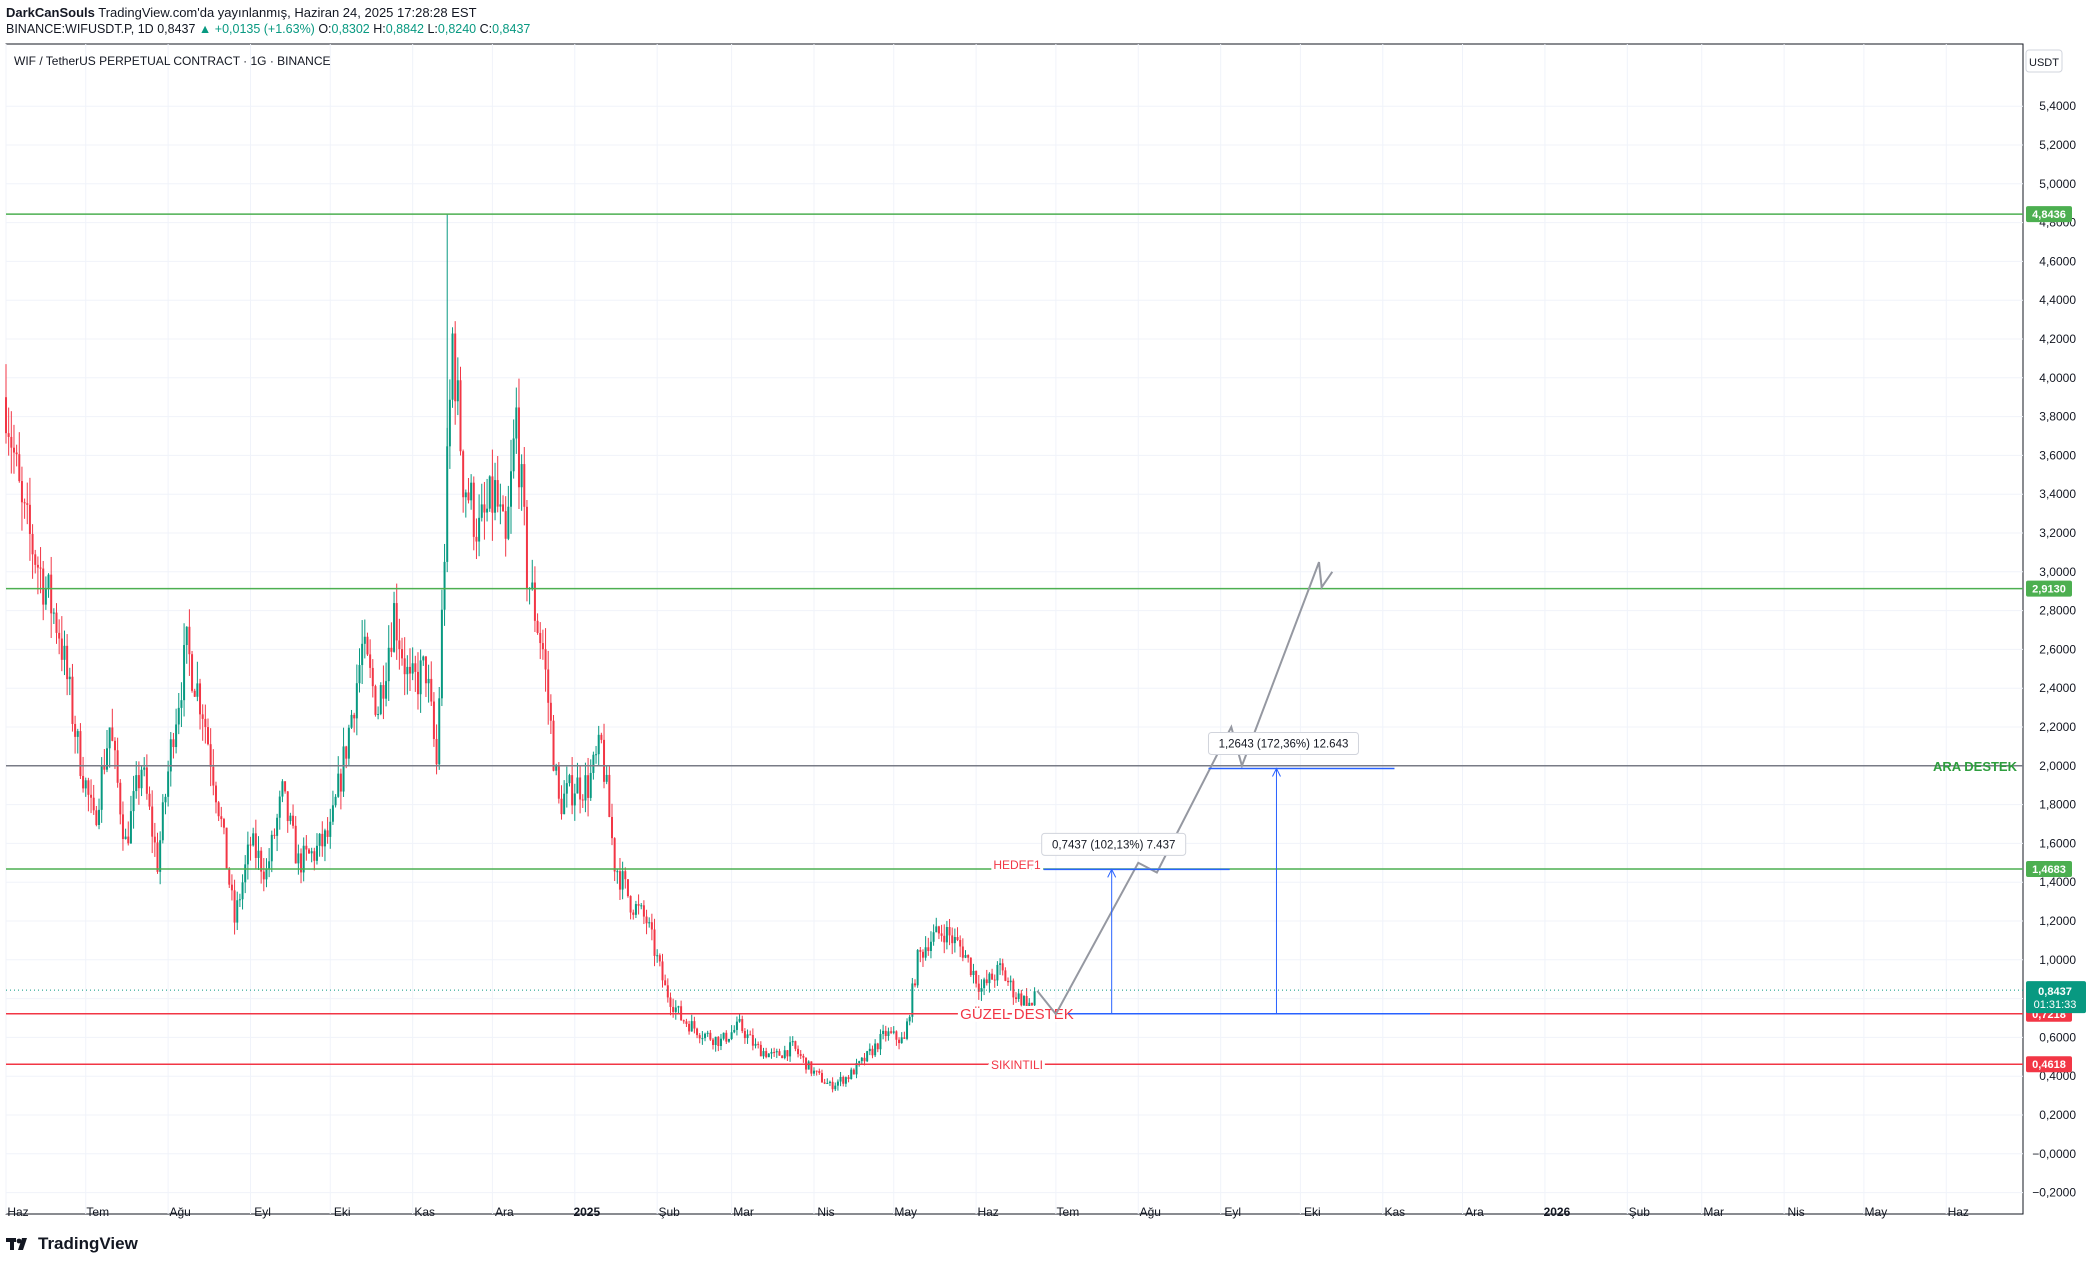 This screenshot has width=2097, height=1262. What do you see at coordinates (88, 1243) in the screenshot?
I see `brand-name: TradingView` at bounding box center [88, 1243].